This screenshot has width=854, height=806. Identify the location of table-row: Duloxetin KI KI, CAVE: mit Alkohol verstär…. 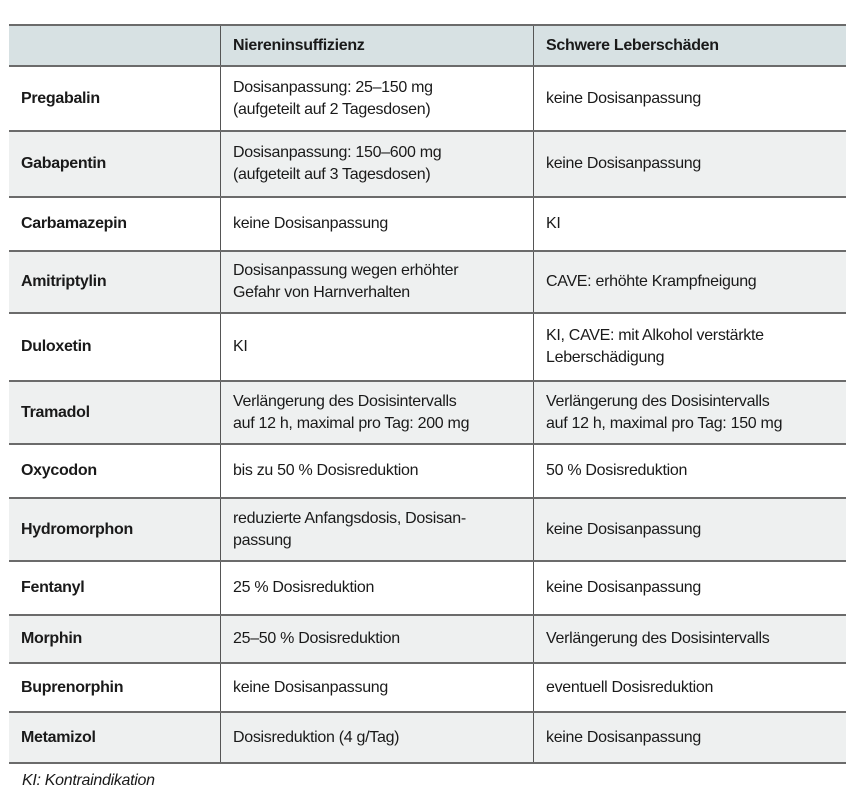
(427, 347).